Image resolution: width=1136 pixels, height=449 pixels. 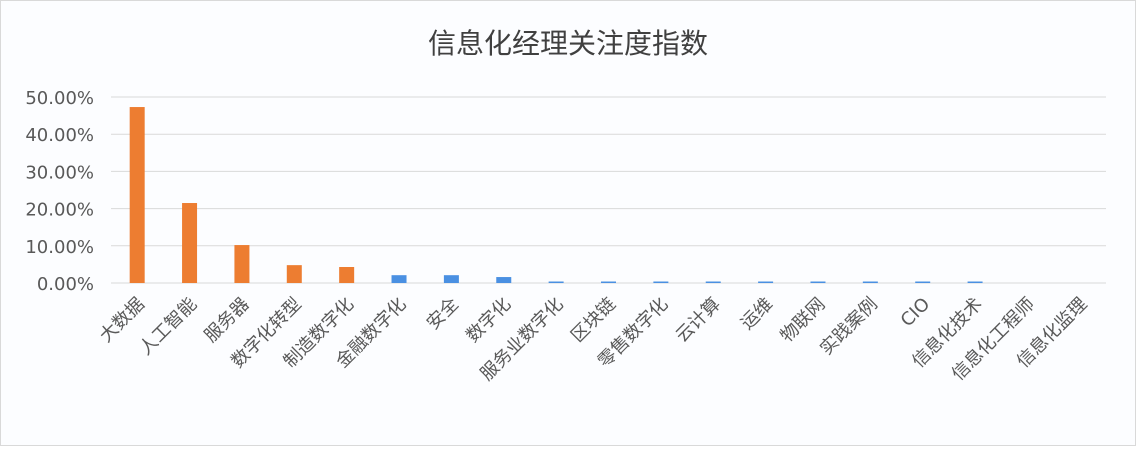 I want to click on x-tick-label: 安全, so click(x=443, y=314).